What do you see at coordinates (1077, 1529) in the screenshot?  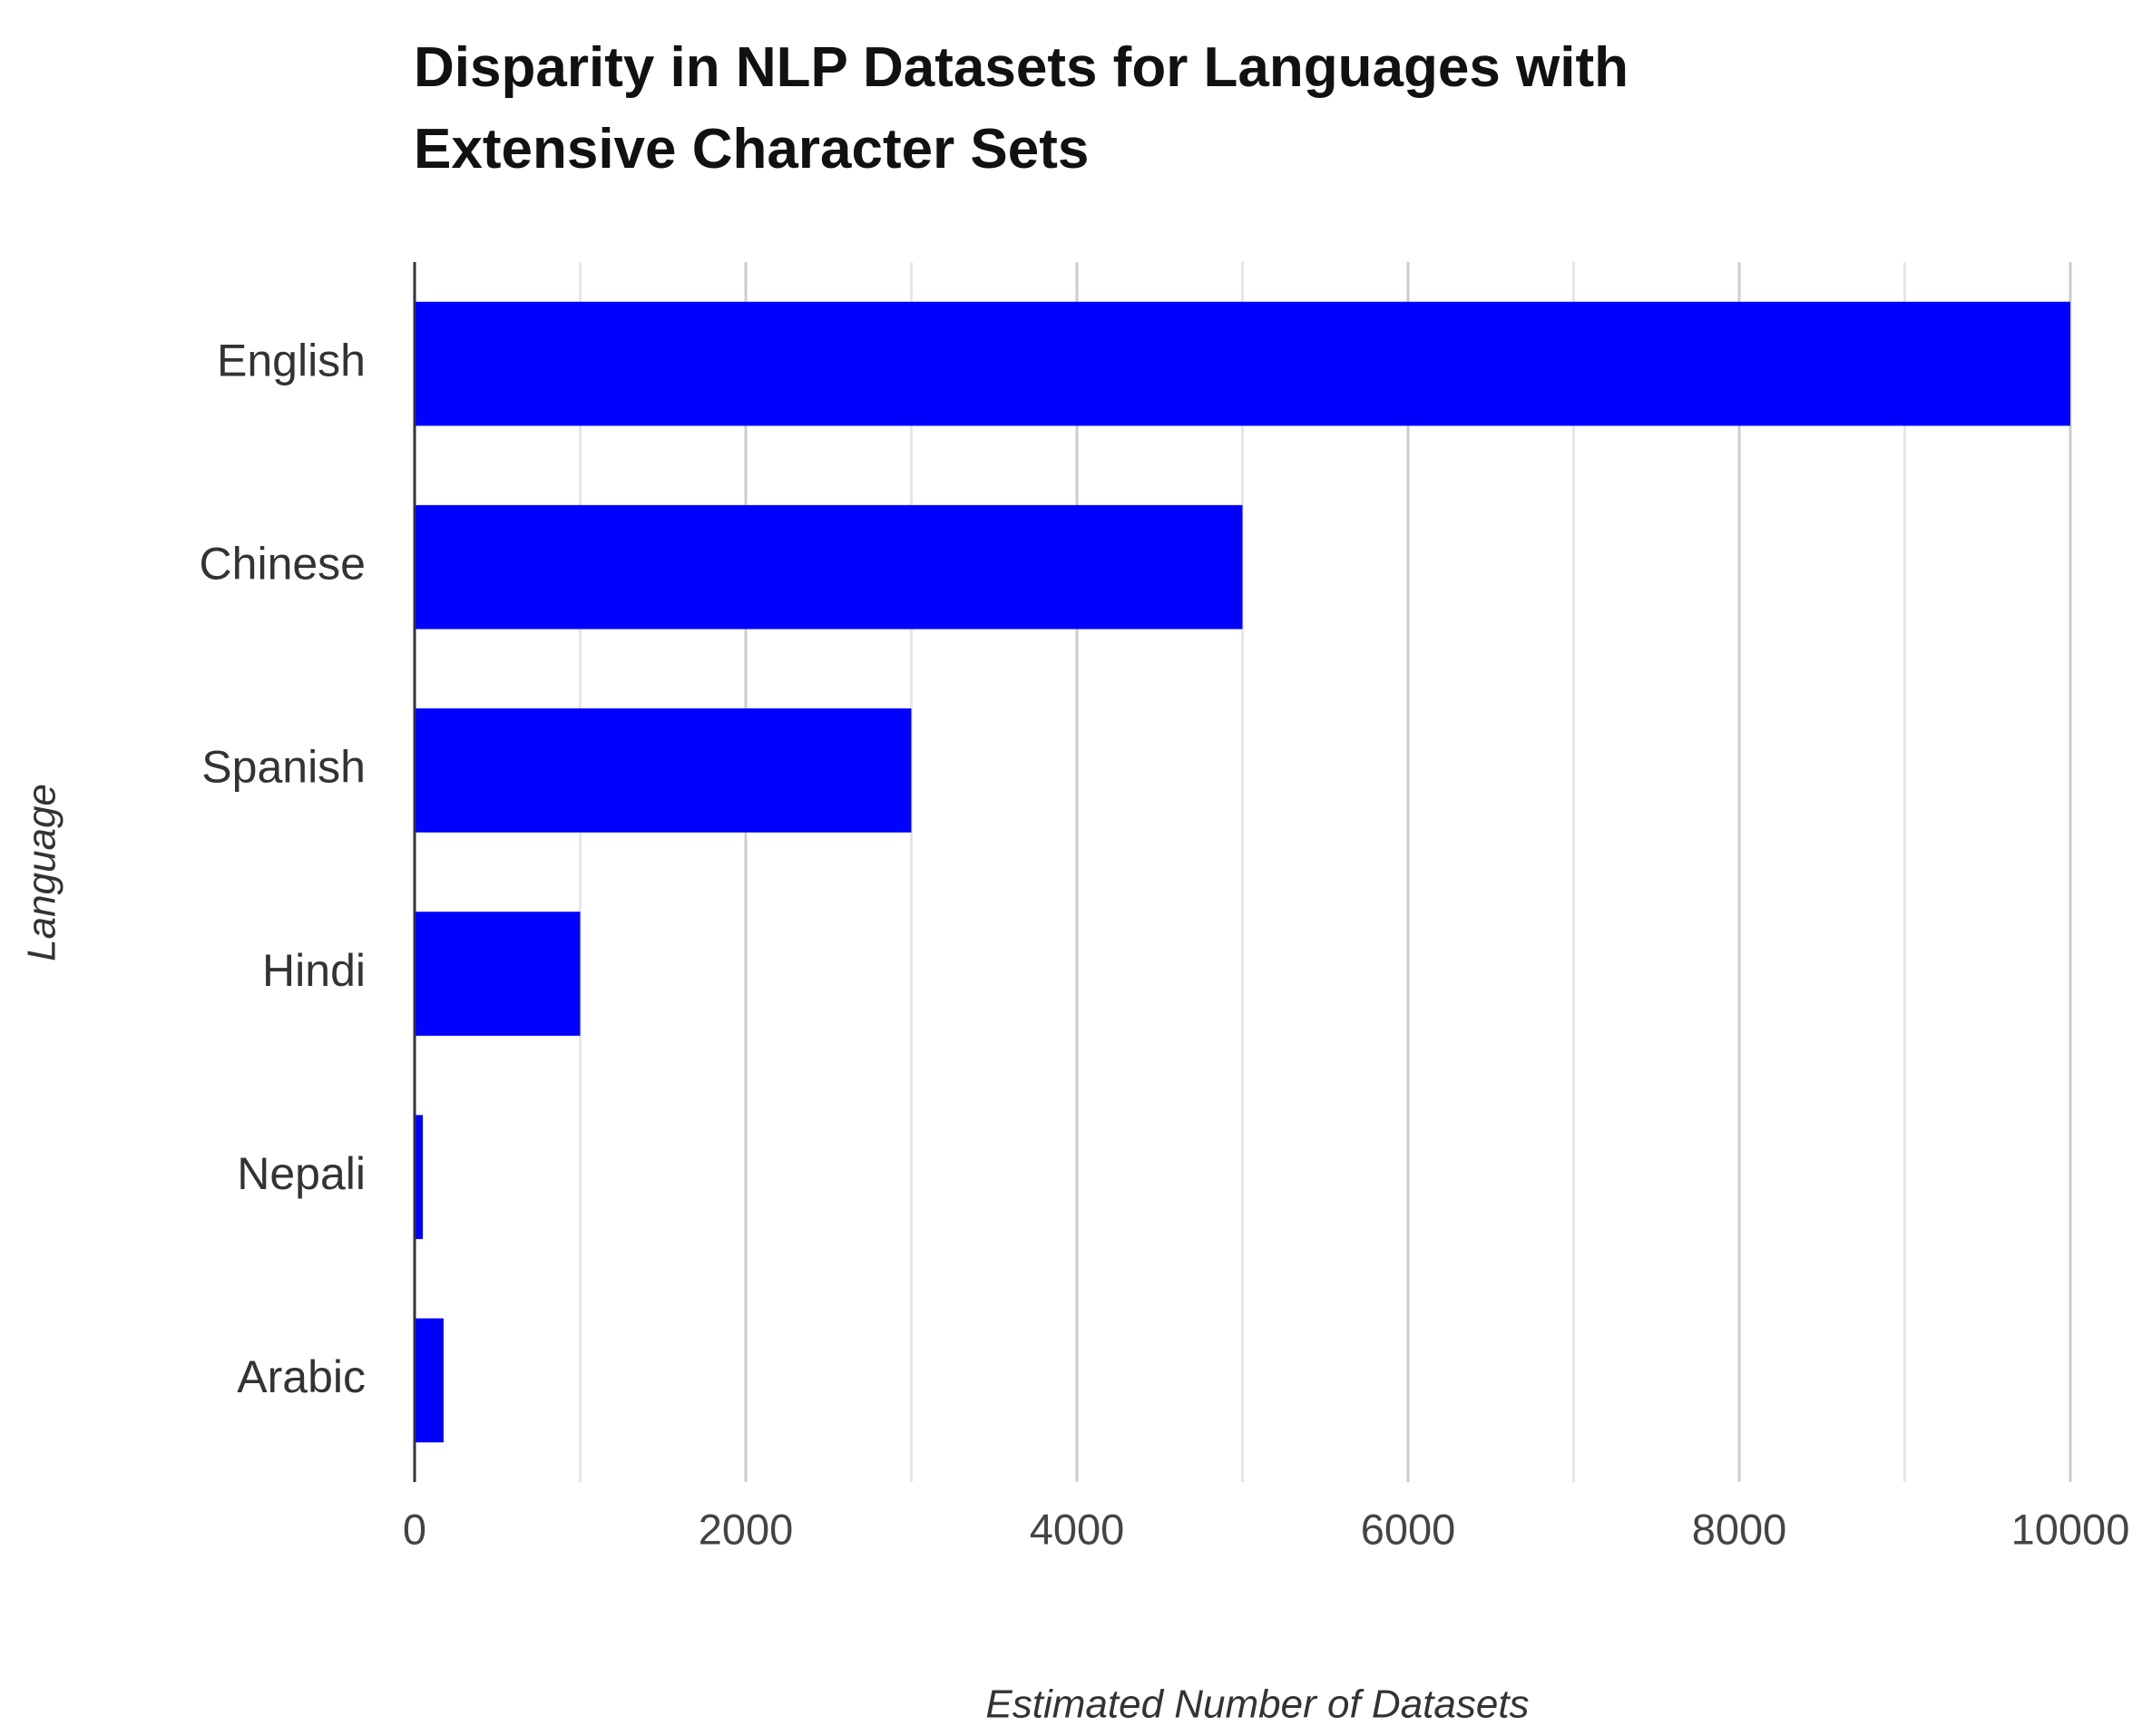 I see `x-tick-label: 4000` at bounding box center [1077, 1529].